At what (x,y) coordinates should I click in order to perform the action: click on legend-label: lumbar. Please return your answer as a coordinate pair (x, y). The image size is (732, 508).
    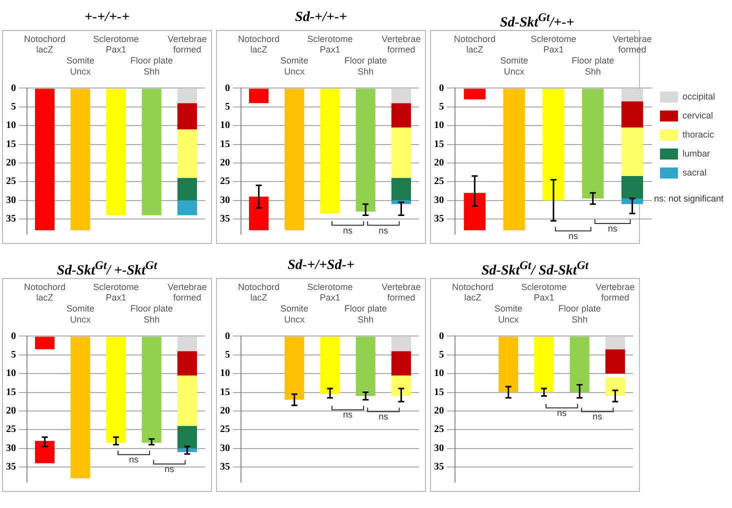
    Looking at the image, I should click on (696, 153).